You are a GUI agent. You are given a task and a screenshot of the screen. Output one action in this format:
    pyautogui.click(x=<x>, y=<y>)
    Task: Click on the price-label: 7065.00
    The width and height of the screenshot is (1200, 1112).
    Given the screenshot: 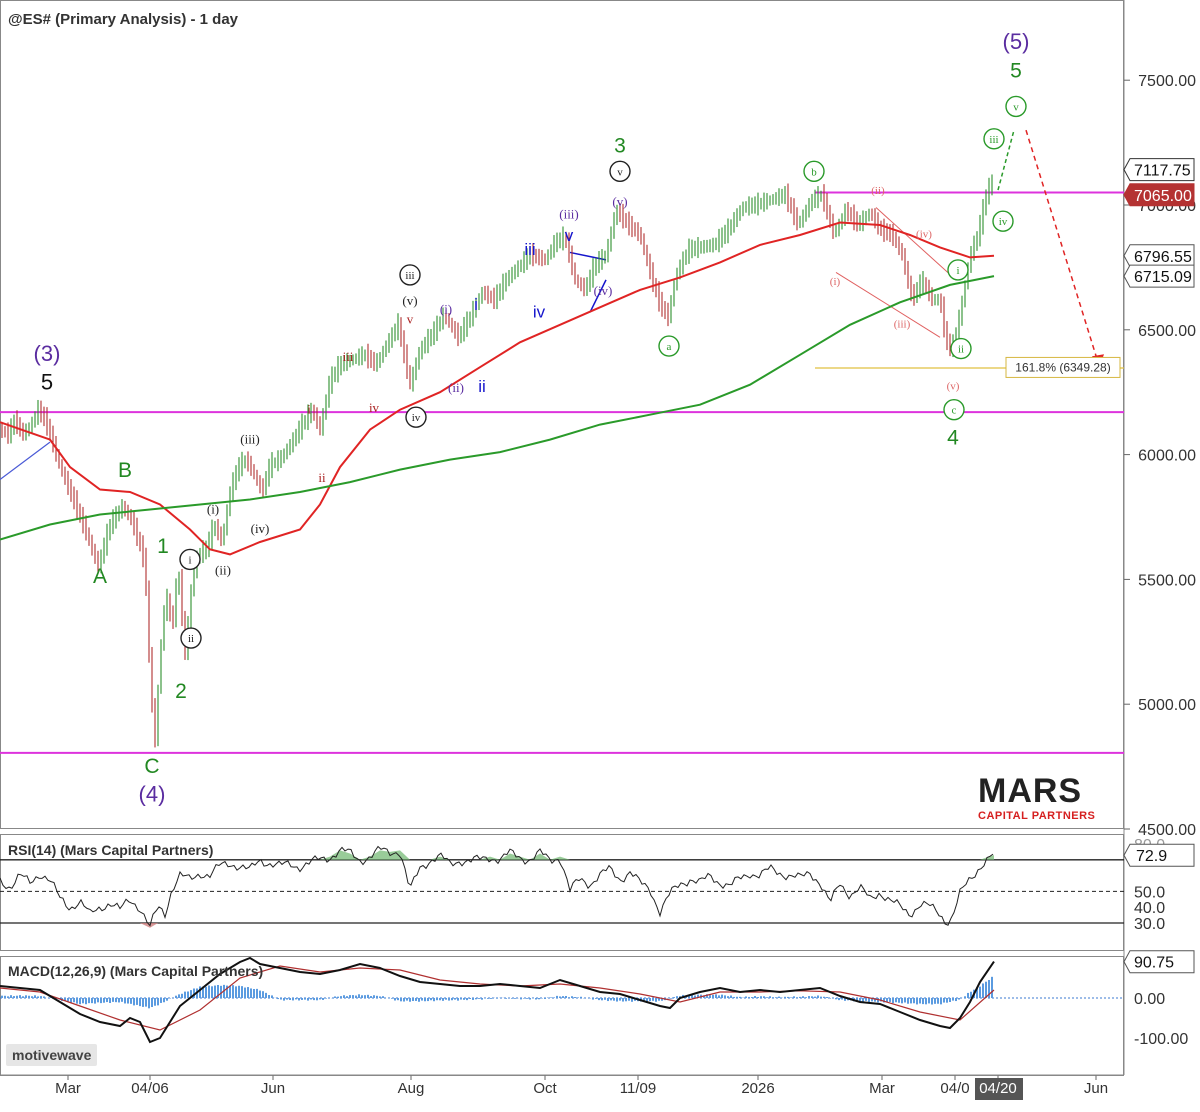 What is the action you would take?
    pyautogui.click(x=1163, y=196)
    